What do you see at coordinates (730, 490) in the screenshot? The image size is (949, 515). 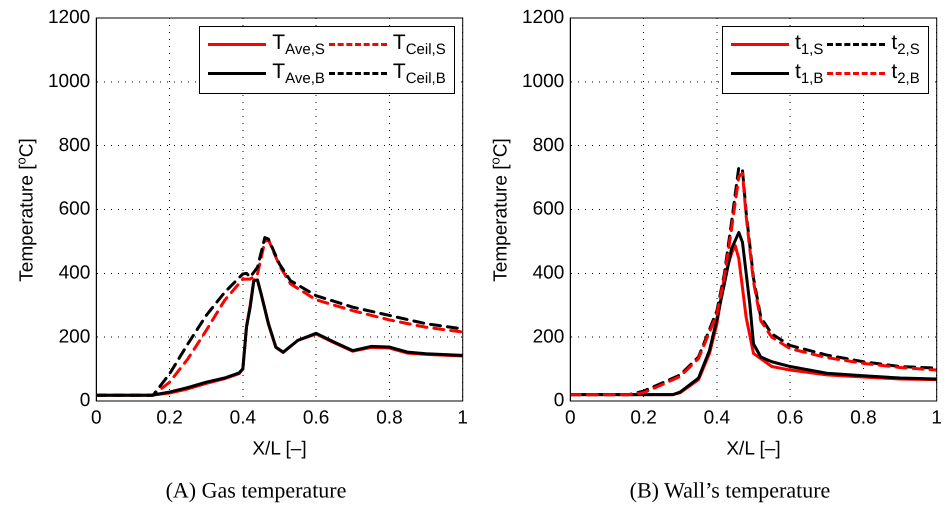 I see `text: (B) Wall’s temperature` at bounding box center [730, 490].